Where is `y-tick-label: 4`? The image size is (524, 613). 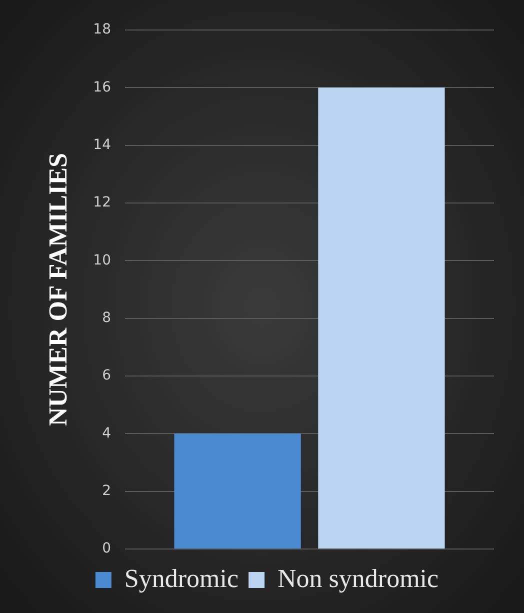 y-tick-label: 4 is located at coordinates (107, 433).